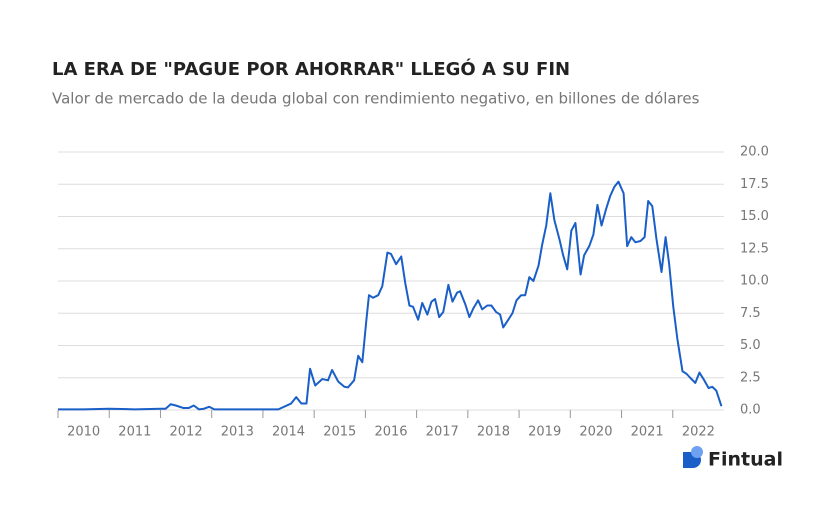 The image size is (833, 524). Describe the element at coordinates (390, 432) in the screenshot. I see `x-tick-label: 2016` at that location.